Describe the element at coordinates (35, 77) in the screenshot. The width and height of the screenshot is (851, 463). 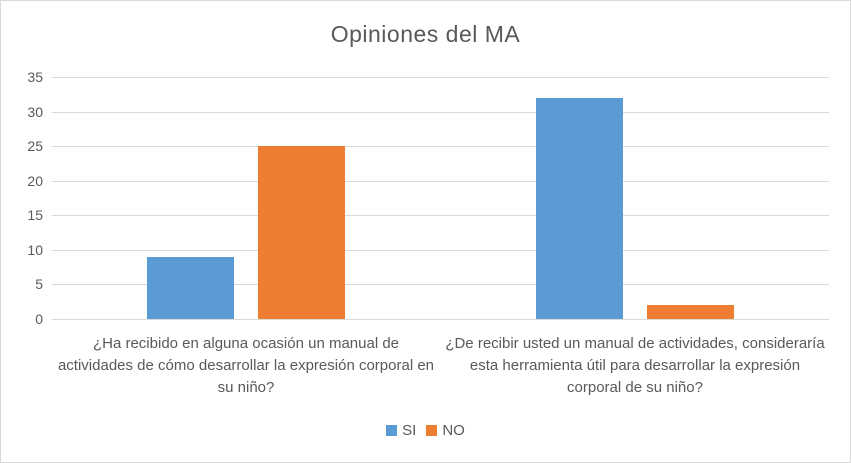
I see `y-axis-tick-label: 35` at that location.